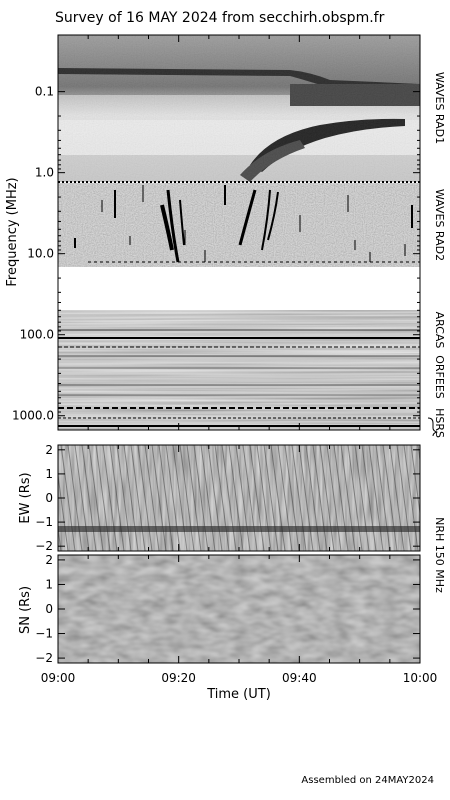 This screenshot has height=800, width=450. I want to click on time-tick-label: 09:00, so click(58, 678).